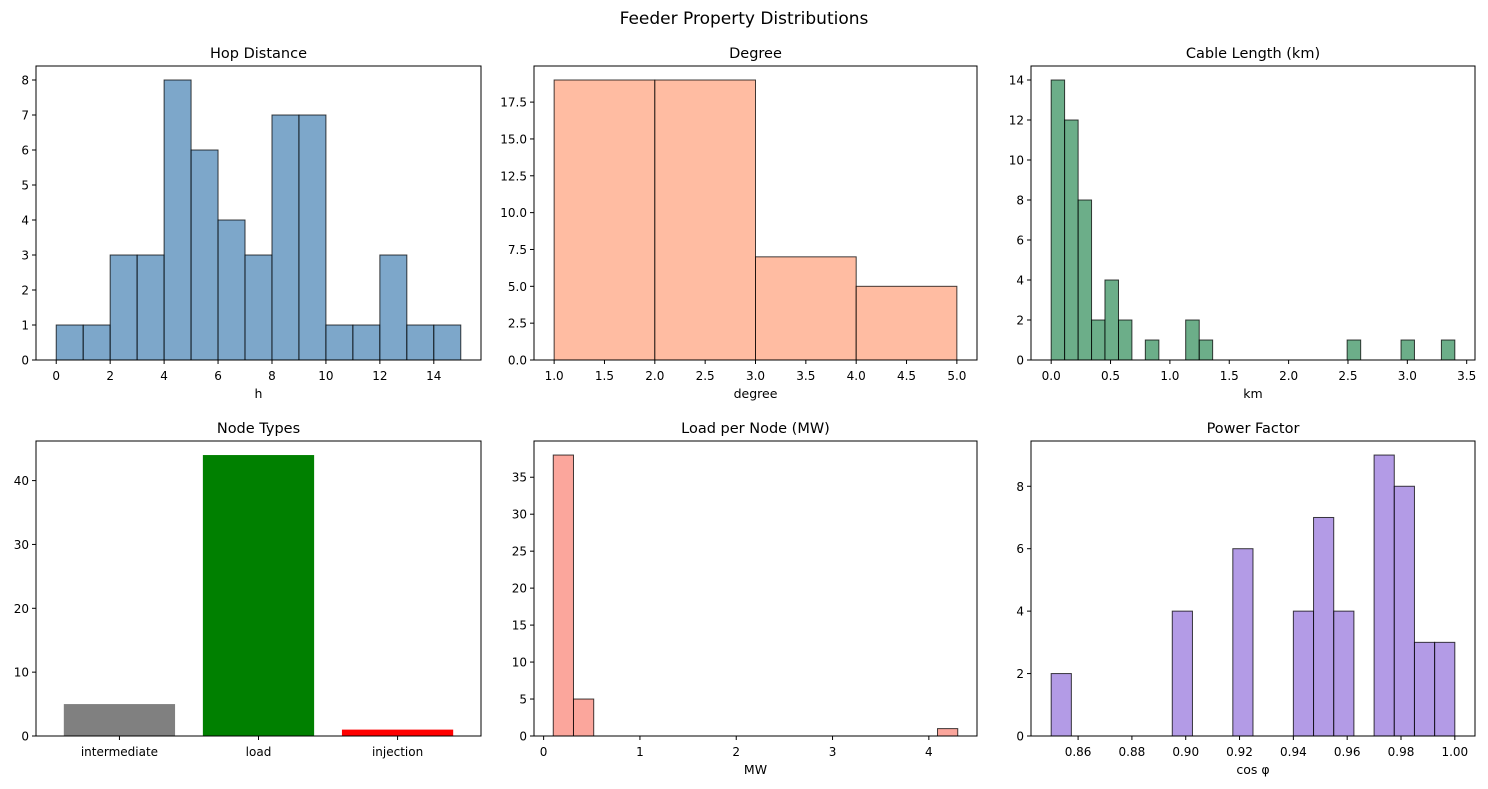 The image size is (1488, 789). What do you see at coordinates (517, 250) in the screenshot?
I see `y-tick-label: 7.5` at bounding box center [517, 250].